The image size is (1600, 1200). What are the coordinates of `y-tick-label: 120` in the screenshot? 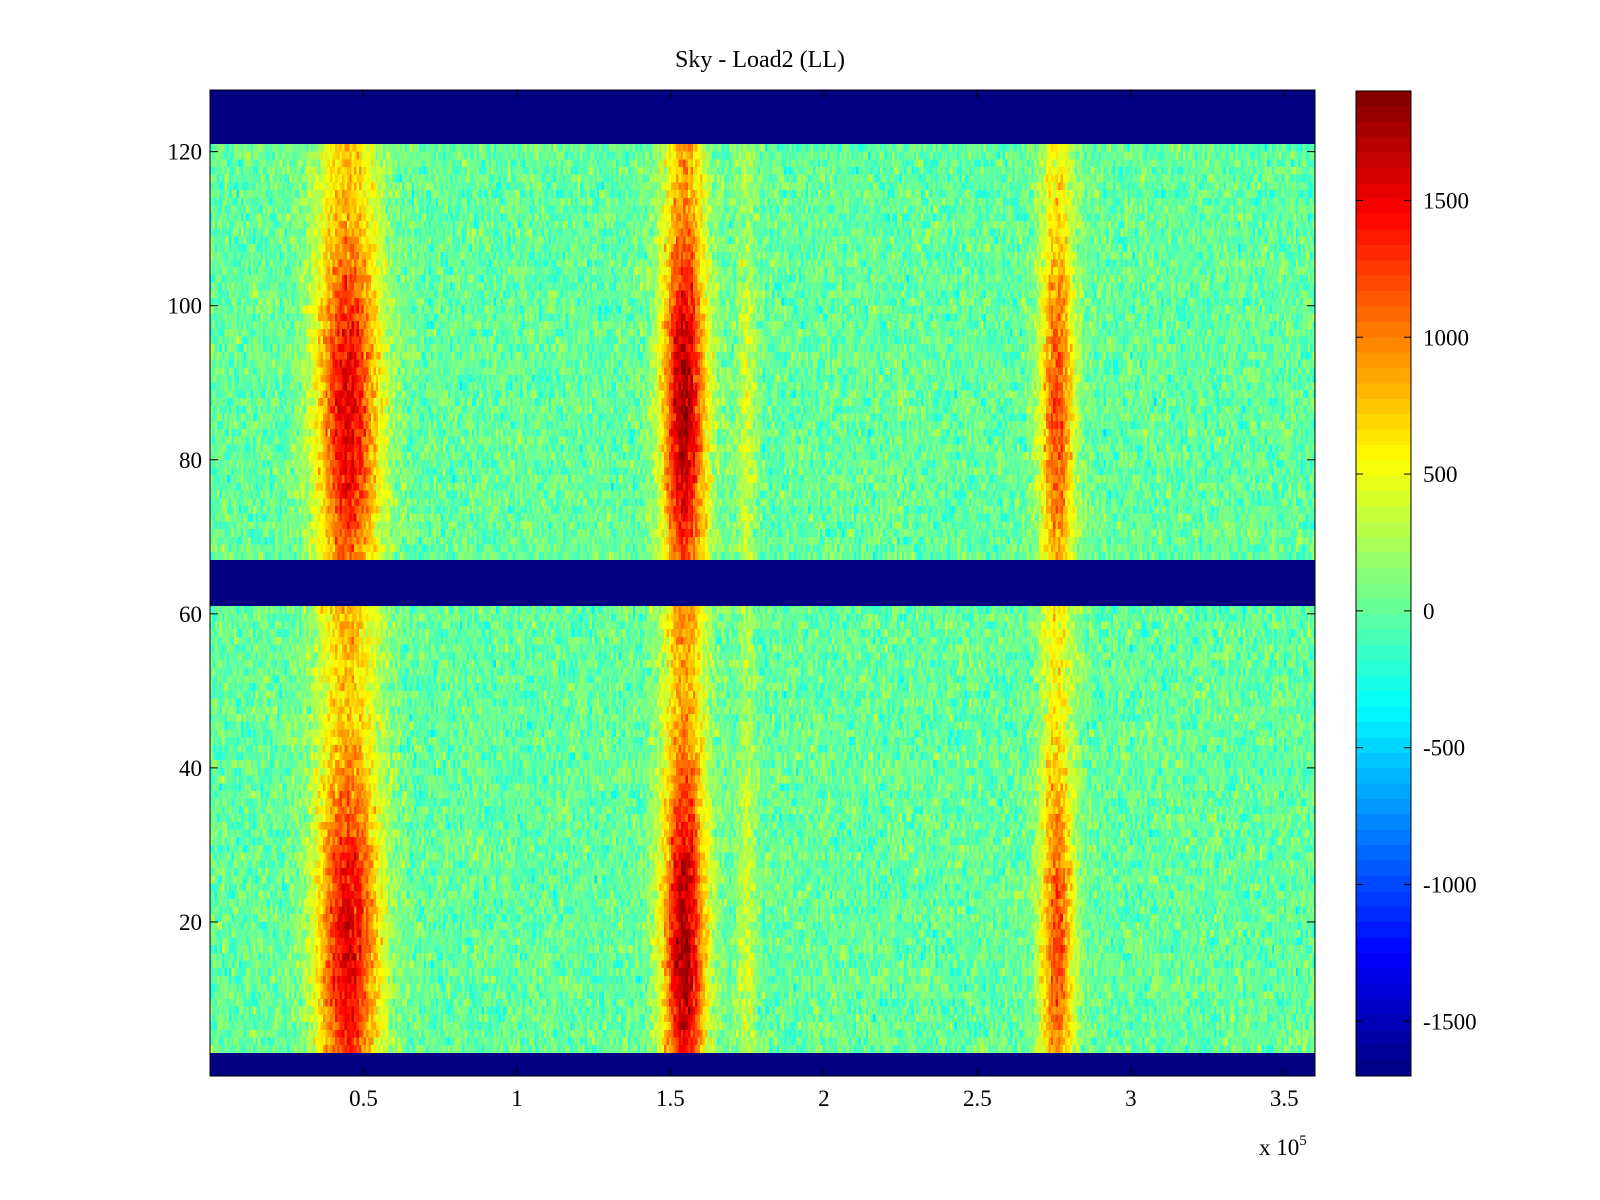 It's located at (185, 152).